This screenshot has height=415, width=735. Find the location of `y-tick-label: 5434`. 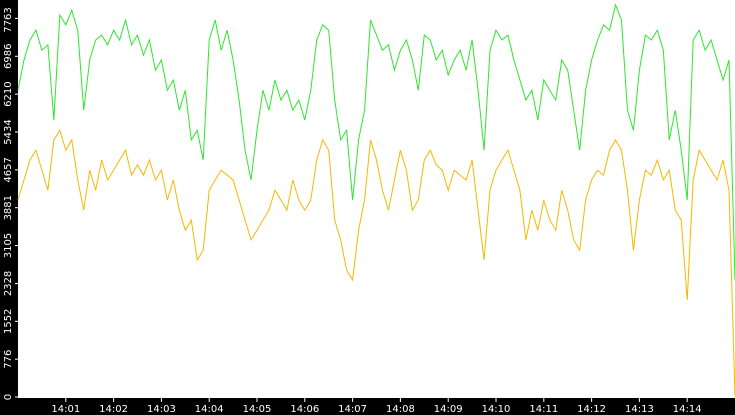

y-tick-label: 5434 is located at coordinates (8, 131).